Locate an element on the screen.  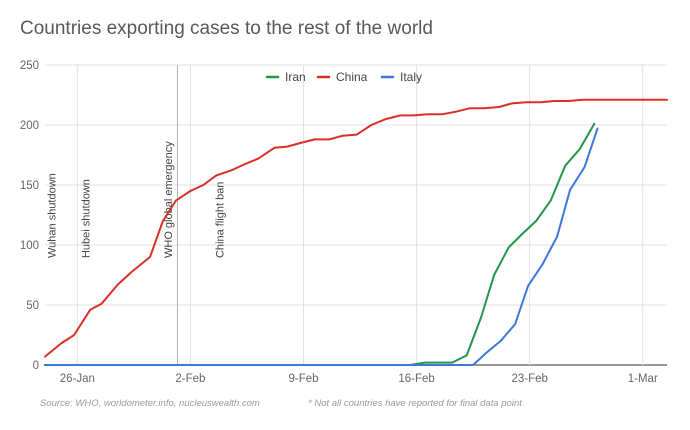
annotation-label: China flight ban is located at coordinates (220, 220).